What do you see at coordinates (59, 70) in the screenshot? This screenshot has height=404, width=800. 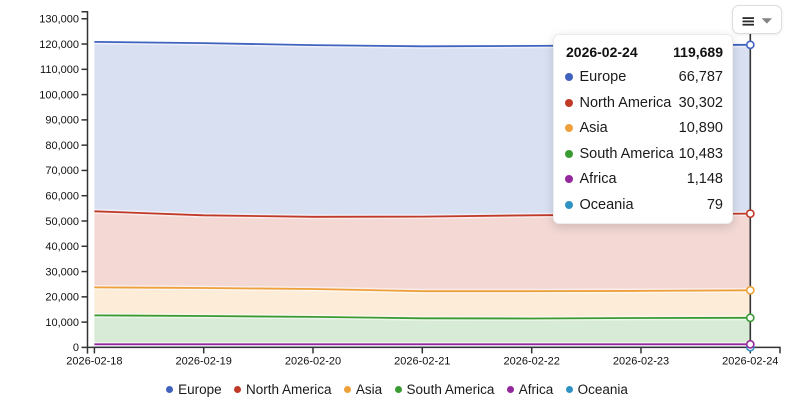 I see `svg-text: 110,000` at bounding box center [59, 70].